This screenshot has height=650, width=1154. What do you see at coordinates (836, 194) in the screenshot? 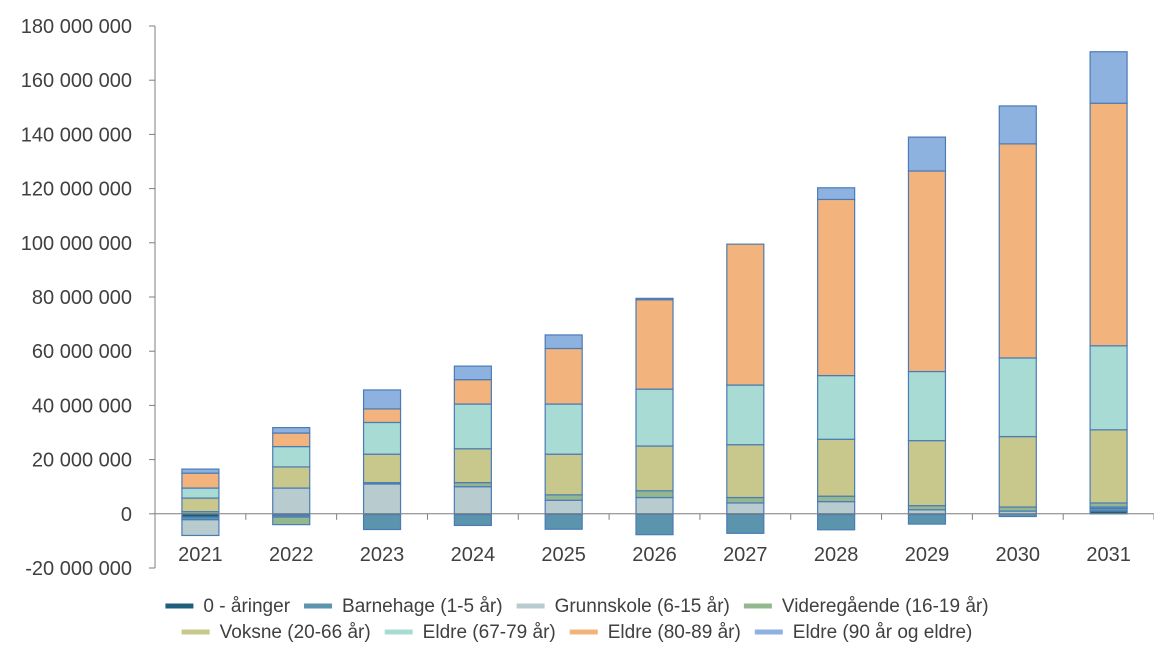
I see `bar-segment-2028-s7` at bounding box center [836, 194].